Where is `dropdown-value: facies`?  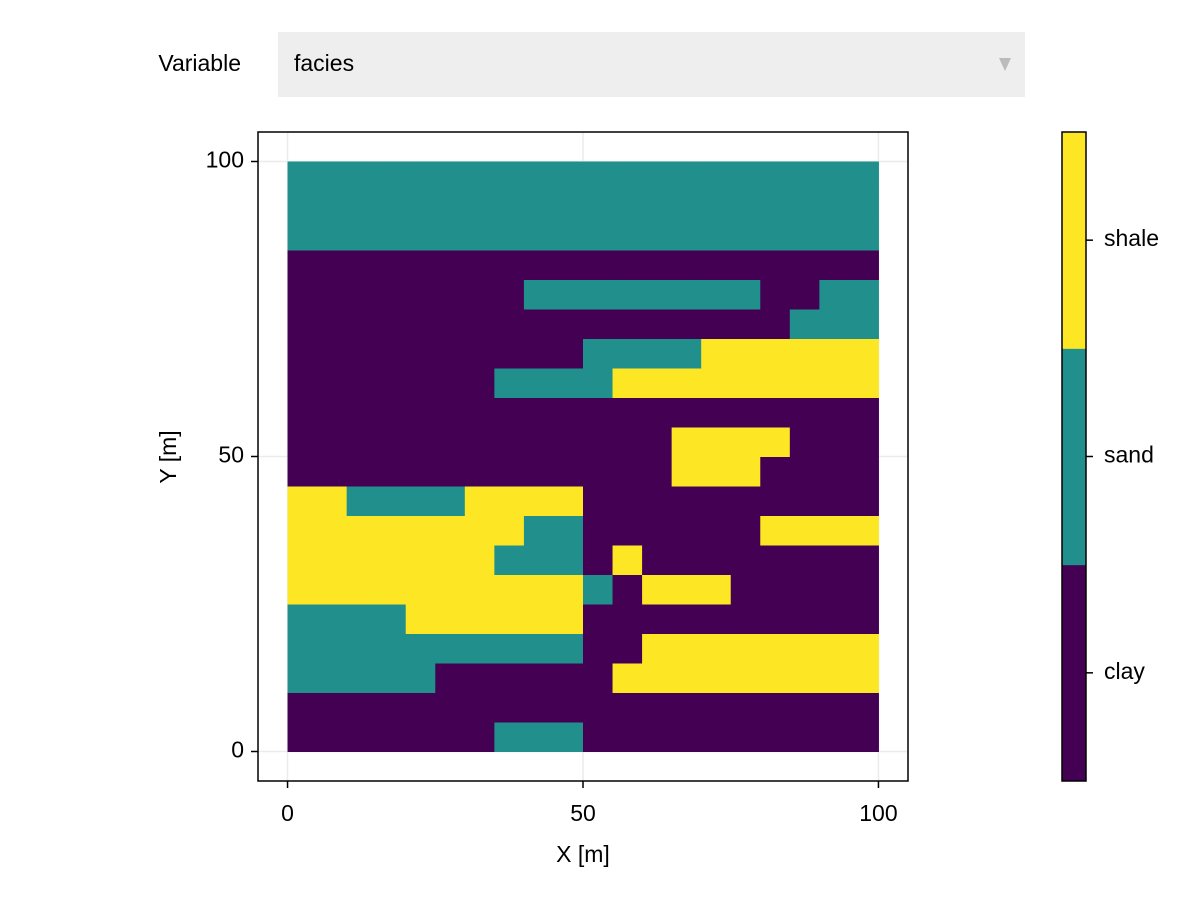
dropdown-value: facies is located at coordinates (324, 63).